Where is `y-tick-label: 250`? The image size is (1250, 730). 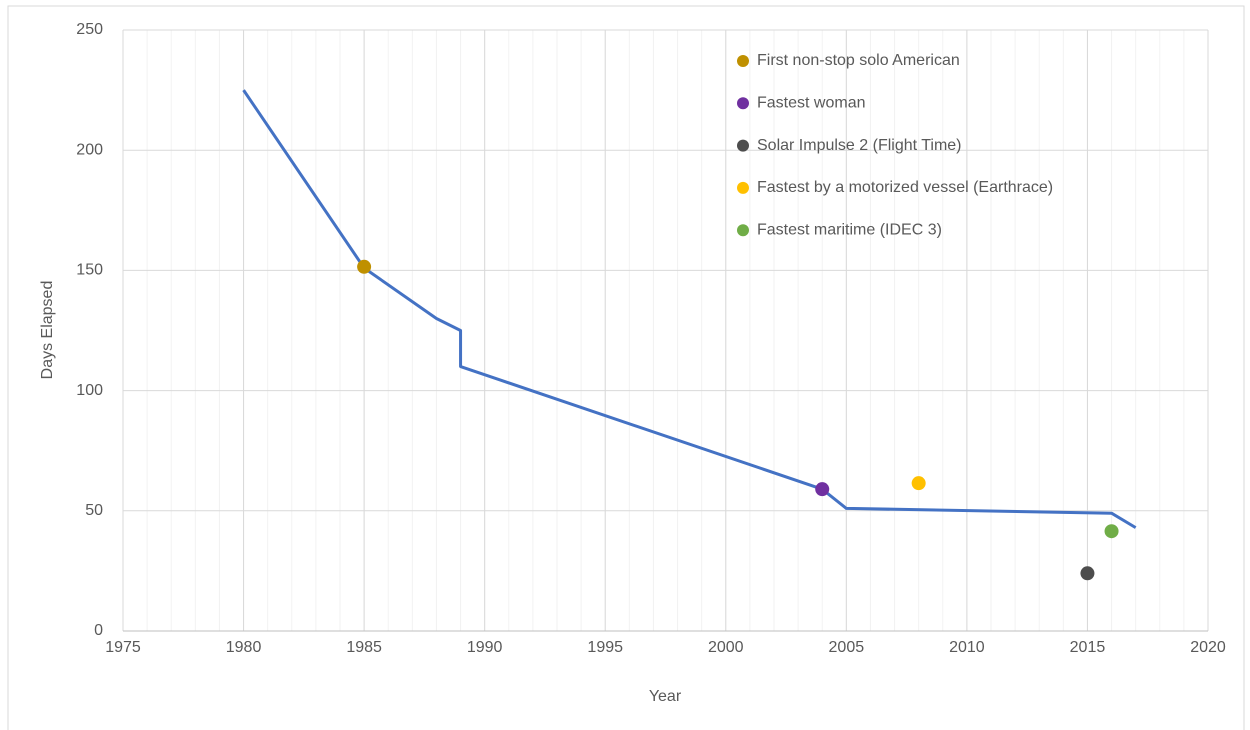 y-tick-label: 250 is located at coordinates (89, 29).